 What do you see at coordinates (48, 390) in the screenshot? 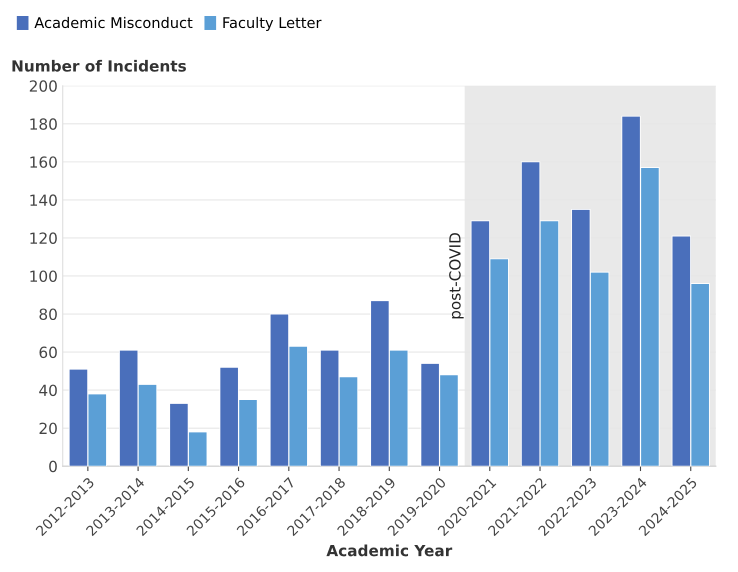
I see `y-tick-label: 40` at bounding box center [48, 390].